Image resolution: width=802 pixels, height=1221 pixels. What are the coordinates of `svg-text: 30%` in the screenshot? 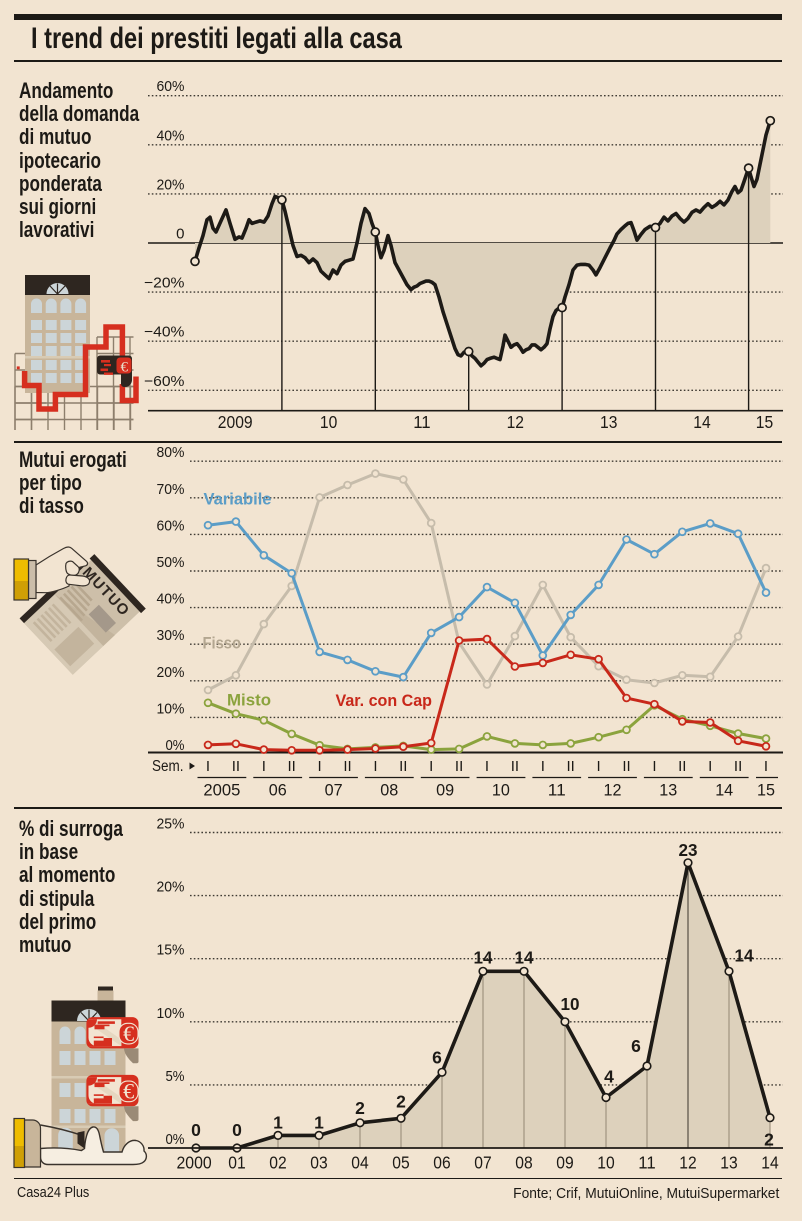 It's located at (171, 635).